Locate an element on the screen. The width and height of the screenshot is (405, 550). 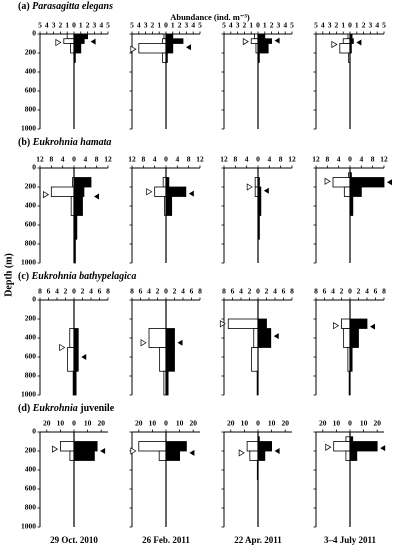
x-tick-label: 6 is located at coordinates (233, 291).